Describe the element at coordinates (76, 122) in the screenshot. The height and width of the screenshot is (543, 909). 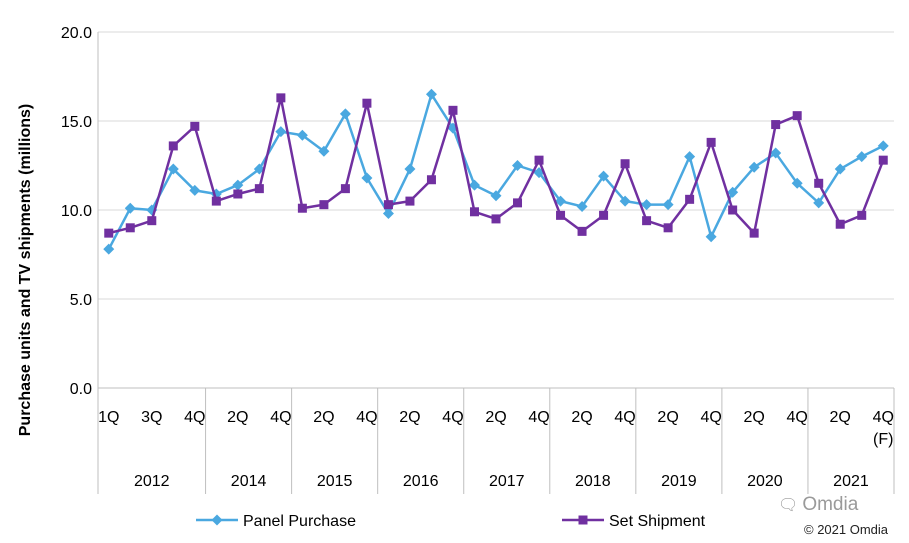
I see `y-tick-label: 15.0` at that location.